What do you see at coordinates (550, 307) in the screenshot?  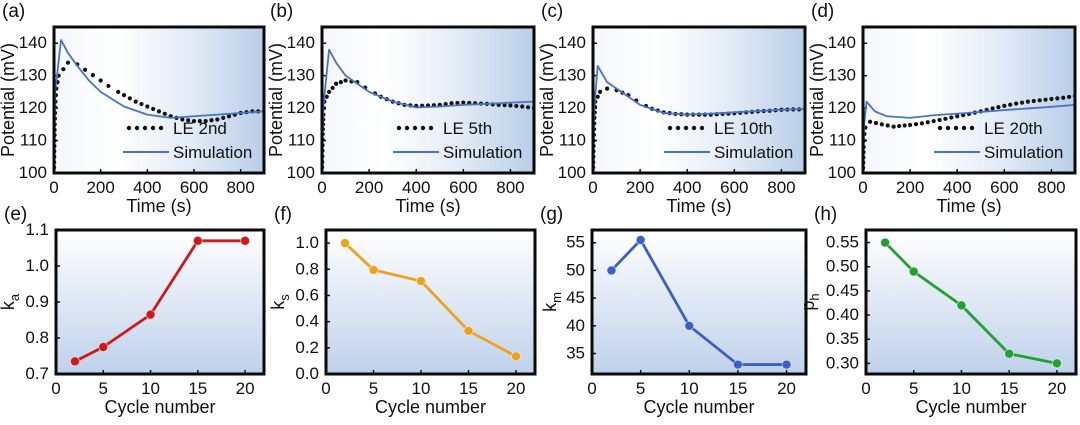 I see `y-axis-label-main: k` at bounding box center [550, 307].